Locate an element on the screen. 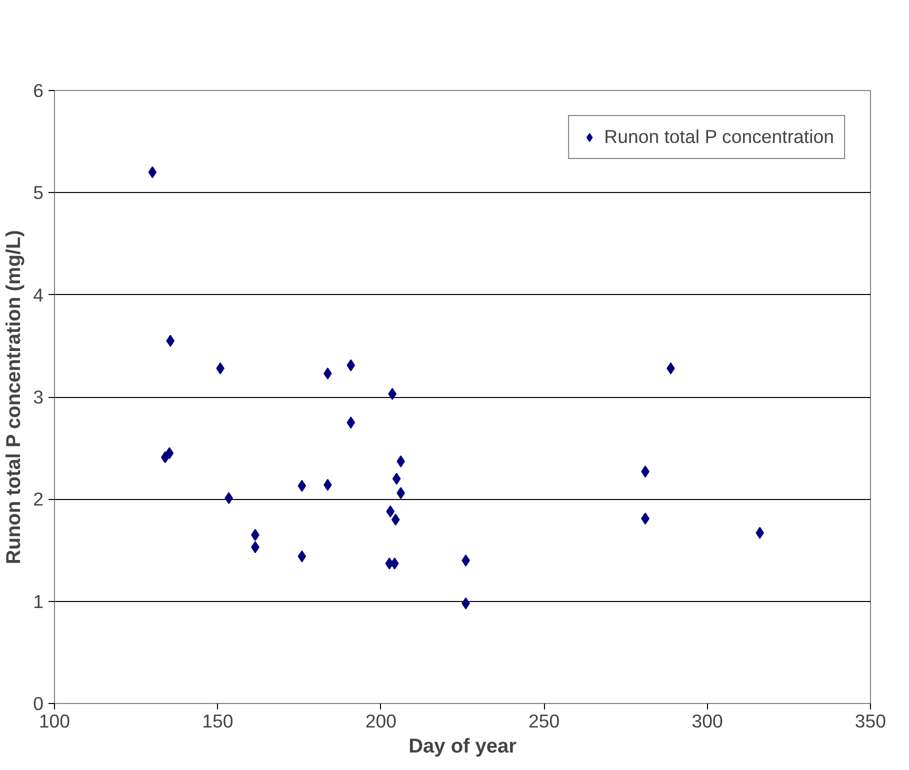 The width and height of the screenshot is (909, 770). y-tick-label: 5 is located at coordinates (38, 193).